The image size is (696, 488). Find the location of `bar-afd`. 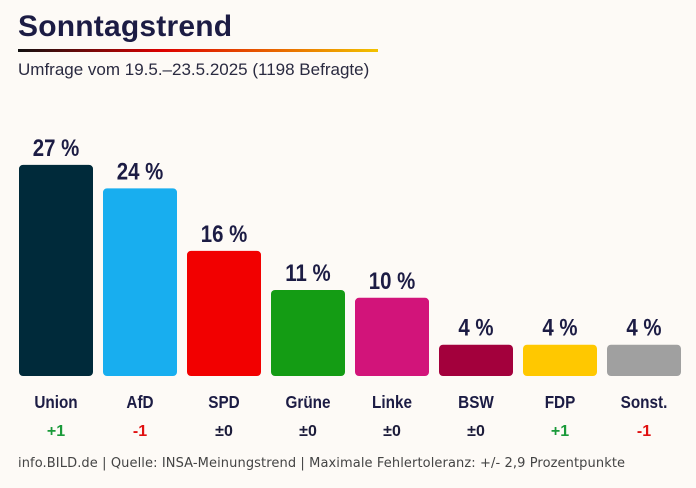

bar-afd is located at coordinates (140, 282).